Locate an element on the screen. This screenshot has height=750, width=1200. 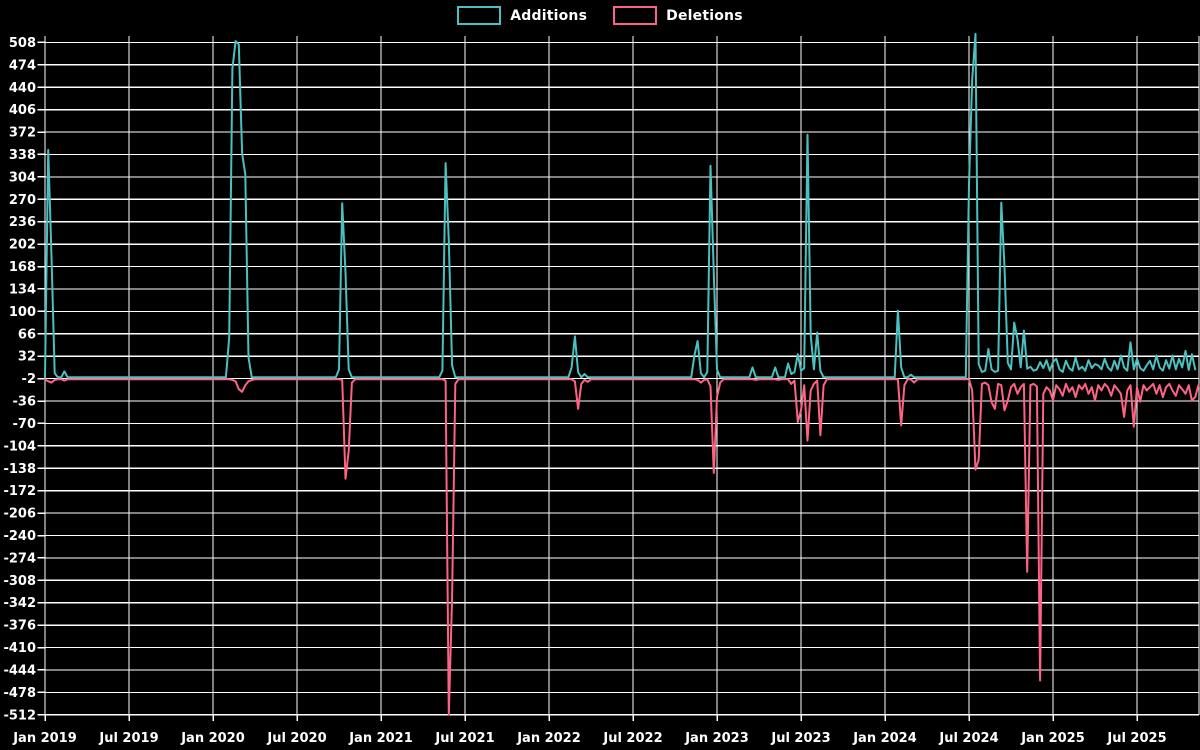
legend-item-deletions: Deletions is located at coordinates (678, 15).